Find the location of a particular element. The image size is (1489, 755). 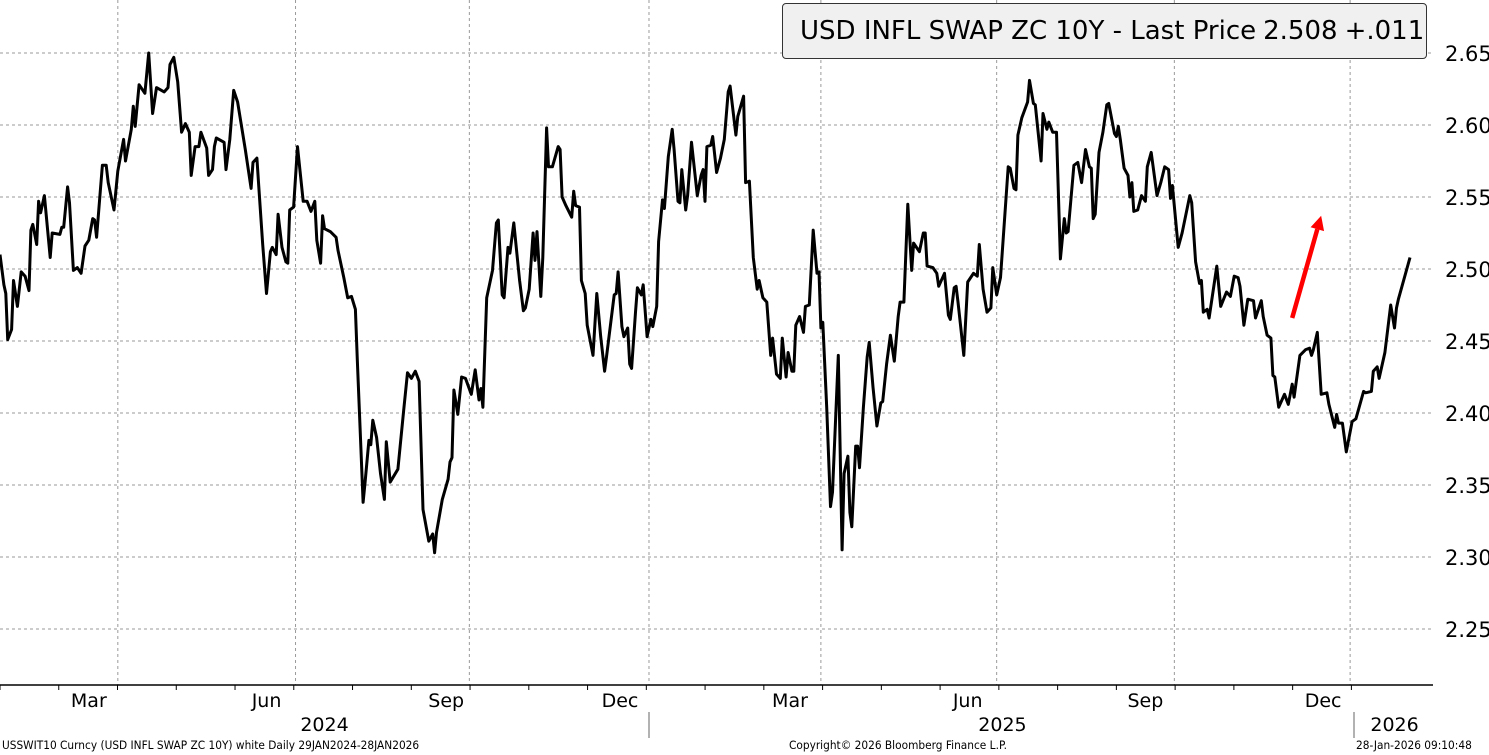

footer-copyright: Copyright© 2026 Bloomberg Finance L.P. is located at coordinates (898, 745).